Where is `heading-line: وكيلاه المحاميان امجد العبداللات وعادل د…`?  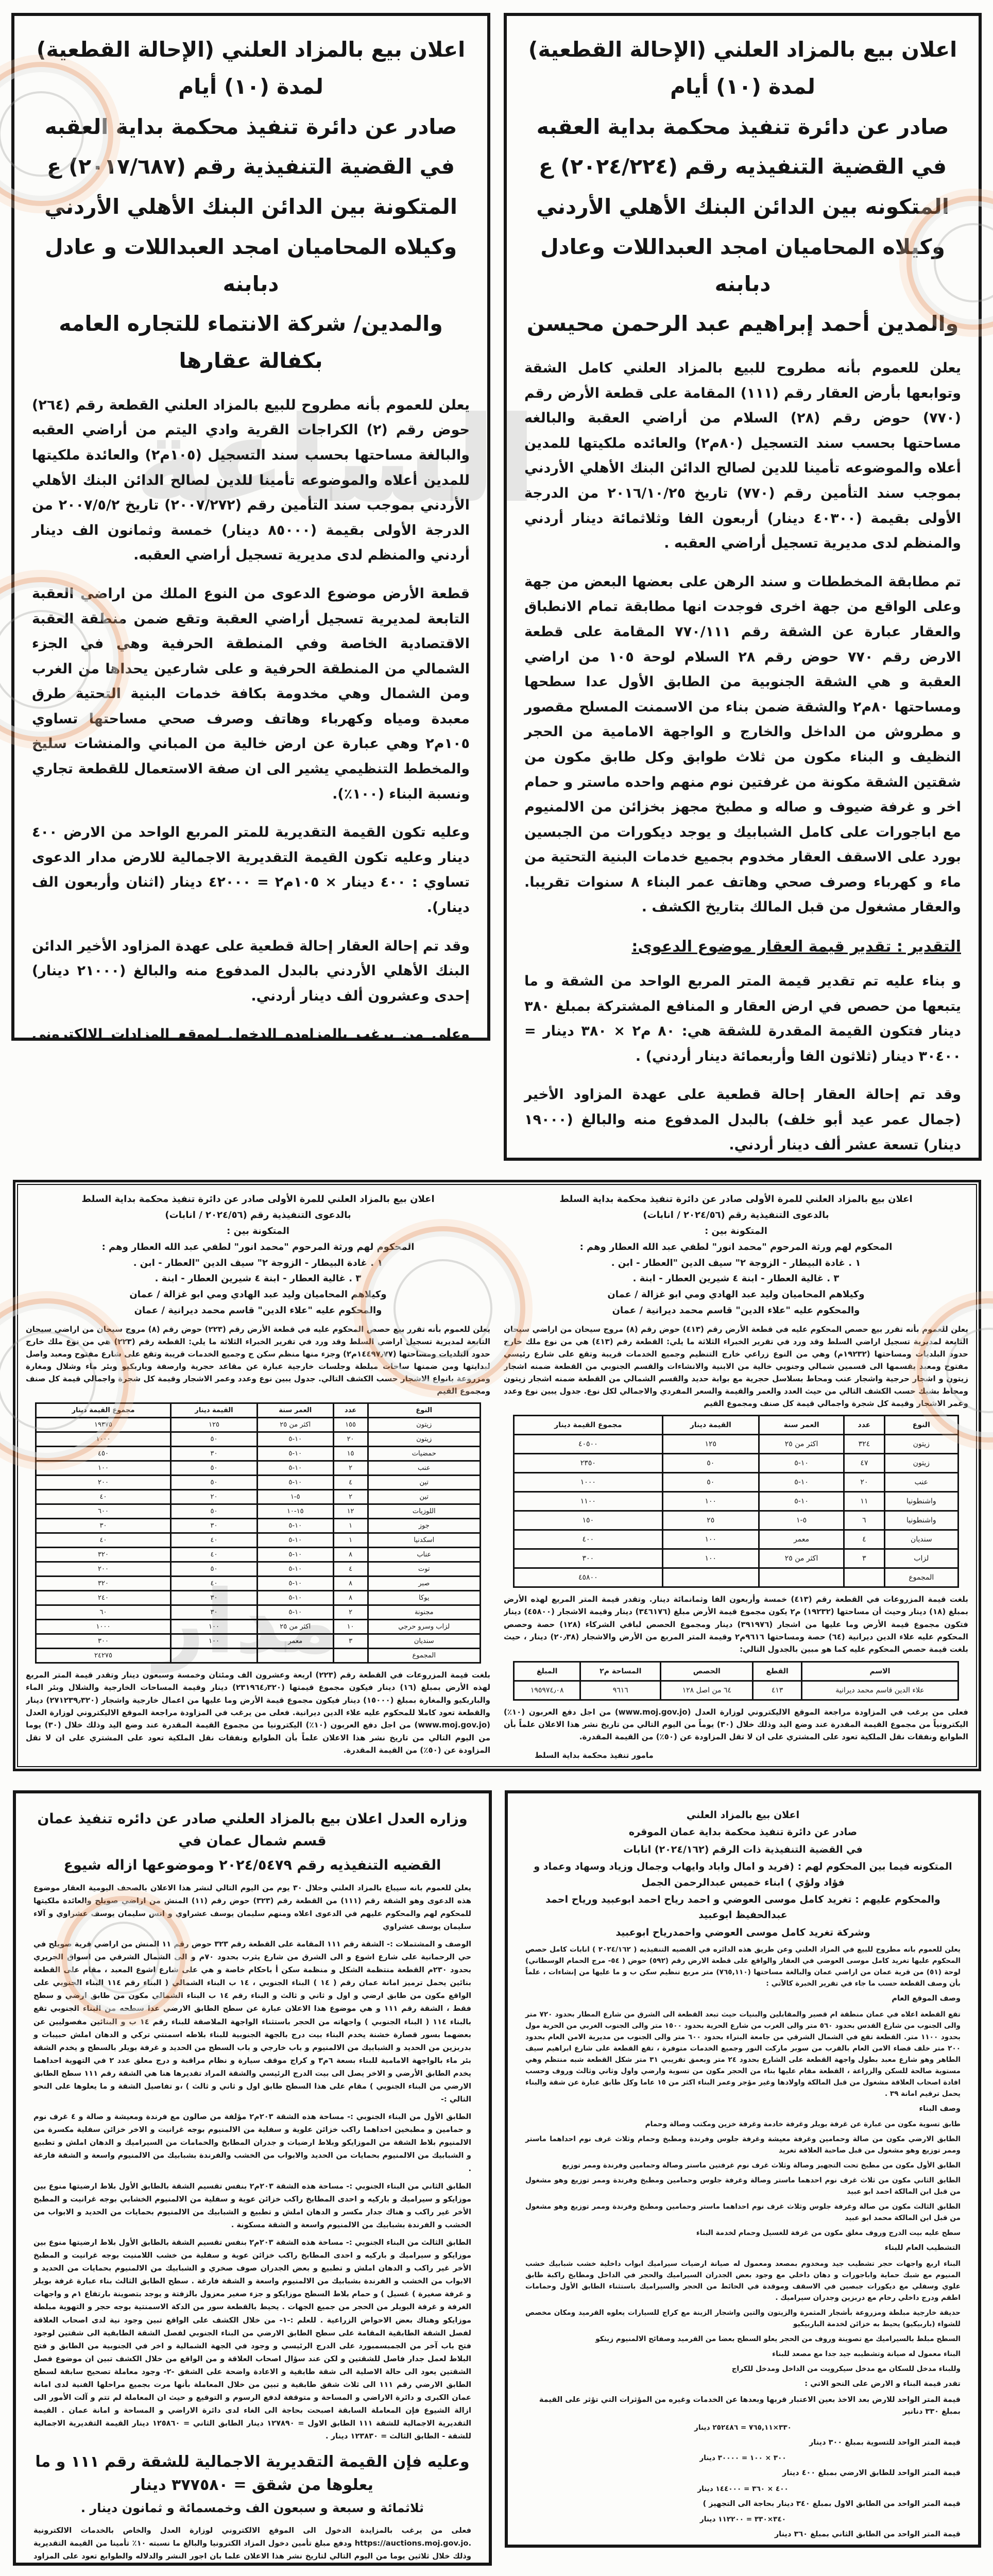
heading-line: وكيلاه المحاميان امجد العبداللات وعادل د… is located at coordinates (742, 265).